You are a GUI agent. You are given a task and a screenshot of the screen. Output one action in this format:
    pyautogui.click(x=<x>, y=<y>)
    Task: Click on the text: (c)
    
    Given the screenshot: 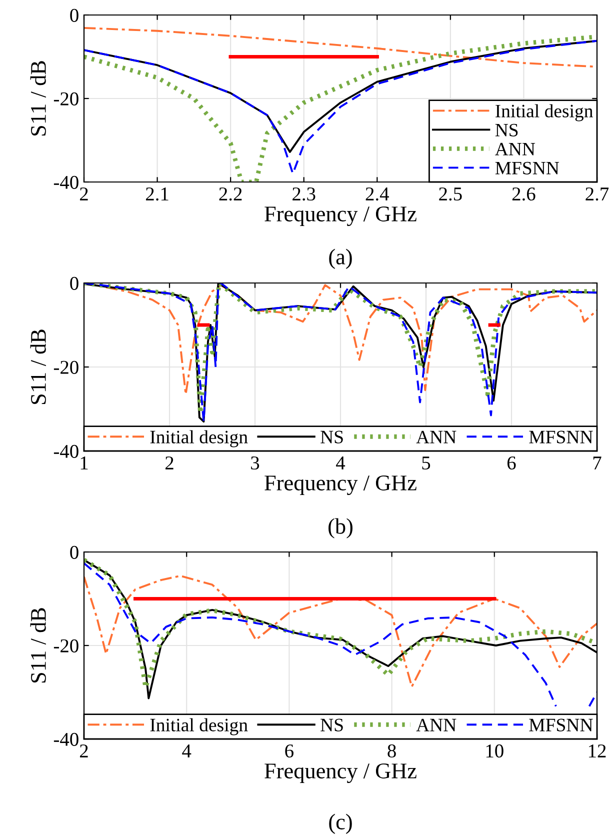 What is the action you would take?
    pyautogui.click(x=340, y=824)
    